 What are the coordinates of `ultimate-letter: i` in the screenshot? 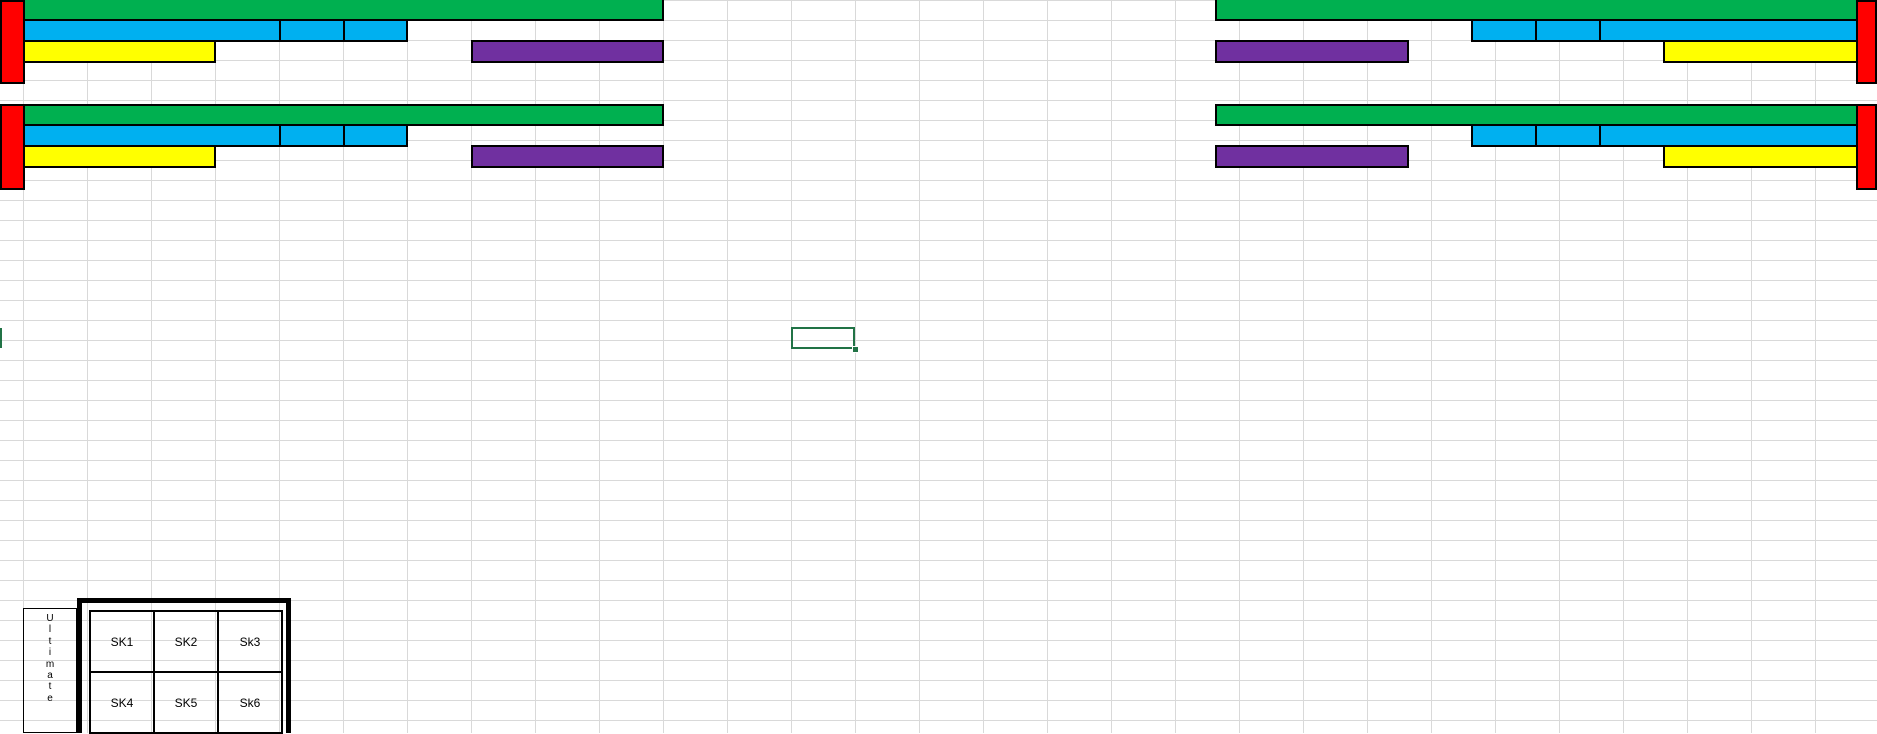 It's located at (50, 653).